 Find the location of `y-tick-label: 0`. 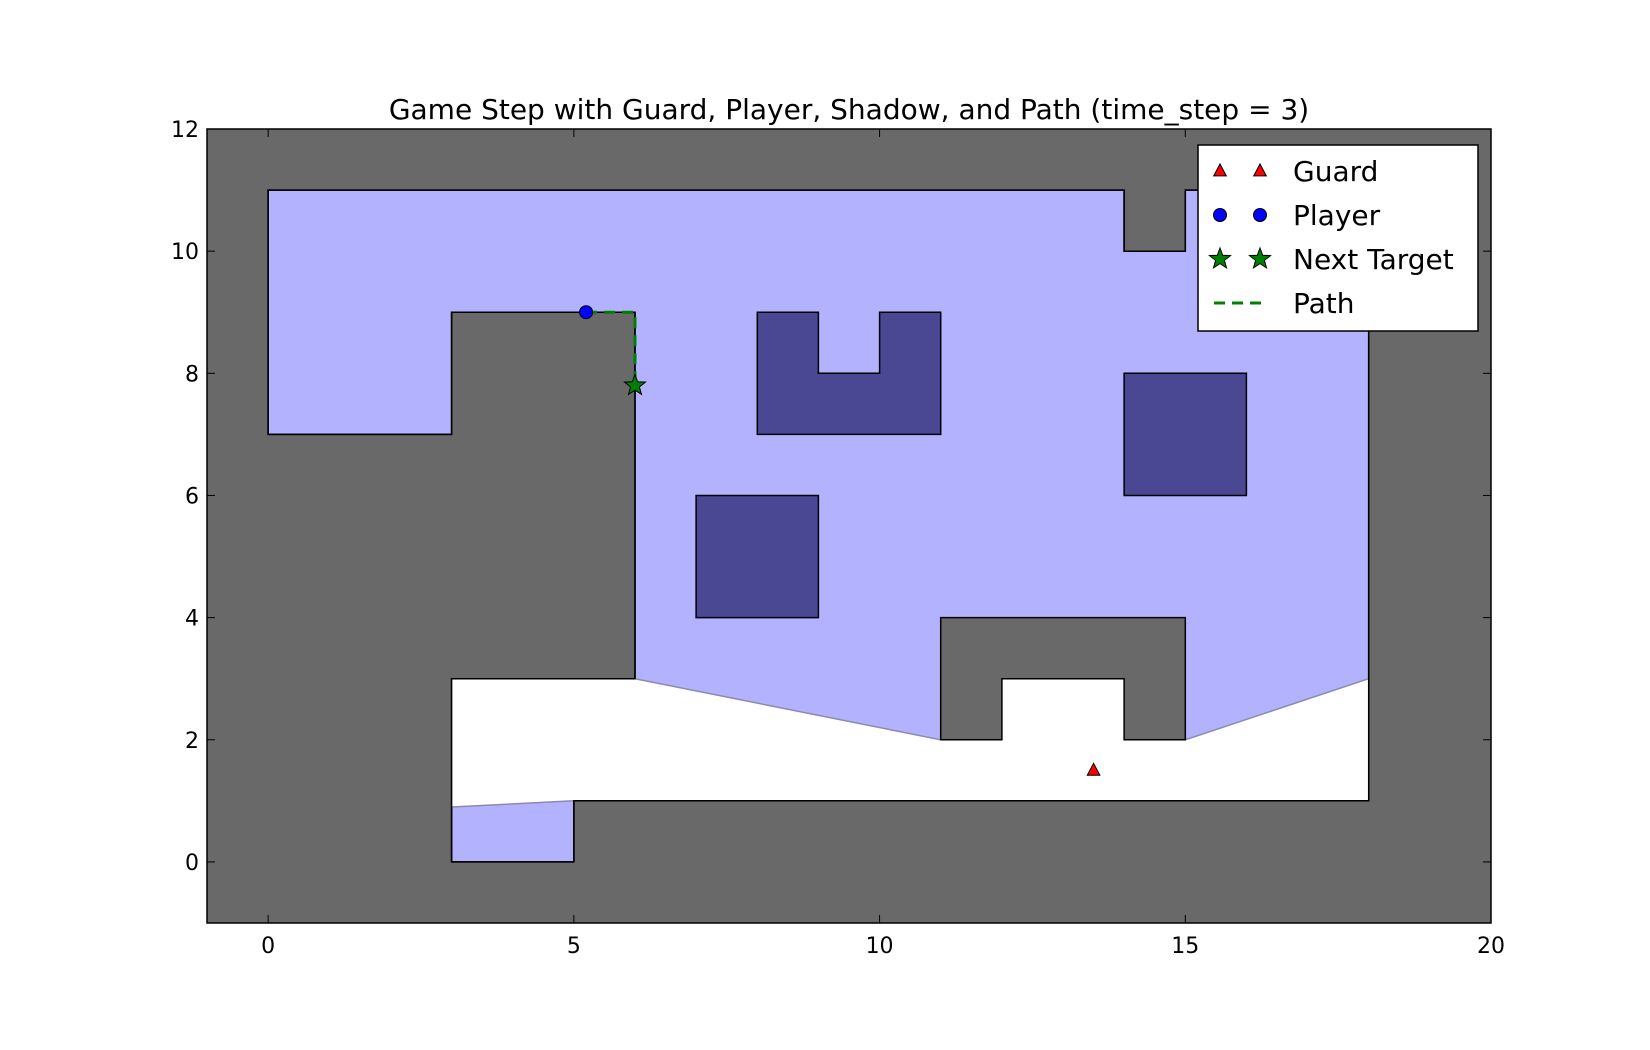

y-tick-label: 0 is located at coordinates (192, 863).